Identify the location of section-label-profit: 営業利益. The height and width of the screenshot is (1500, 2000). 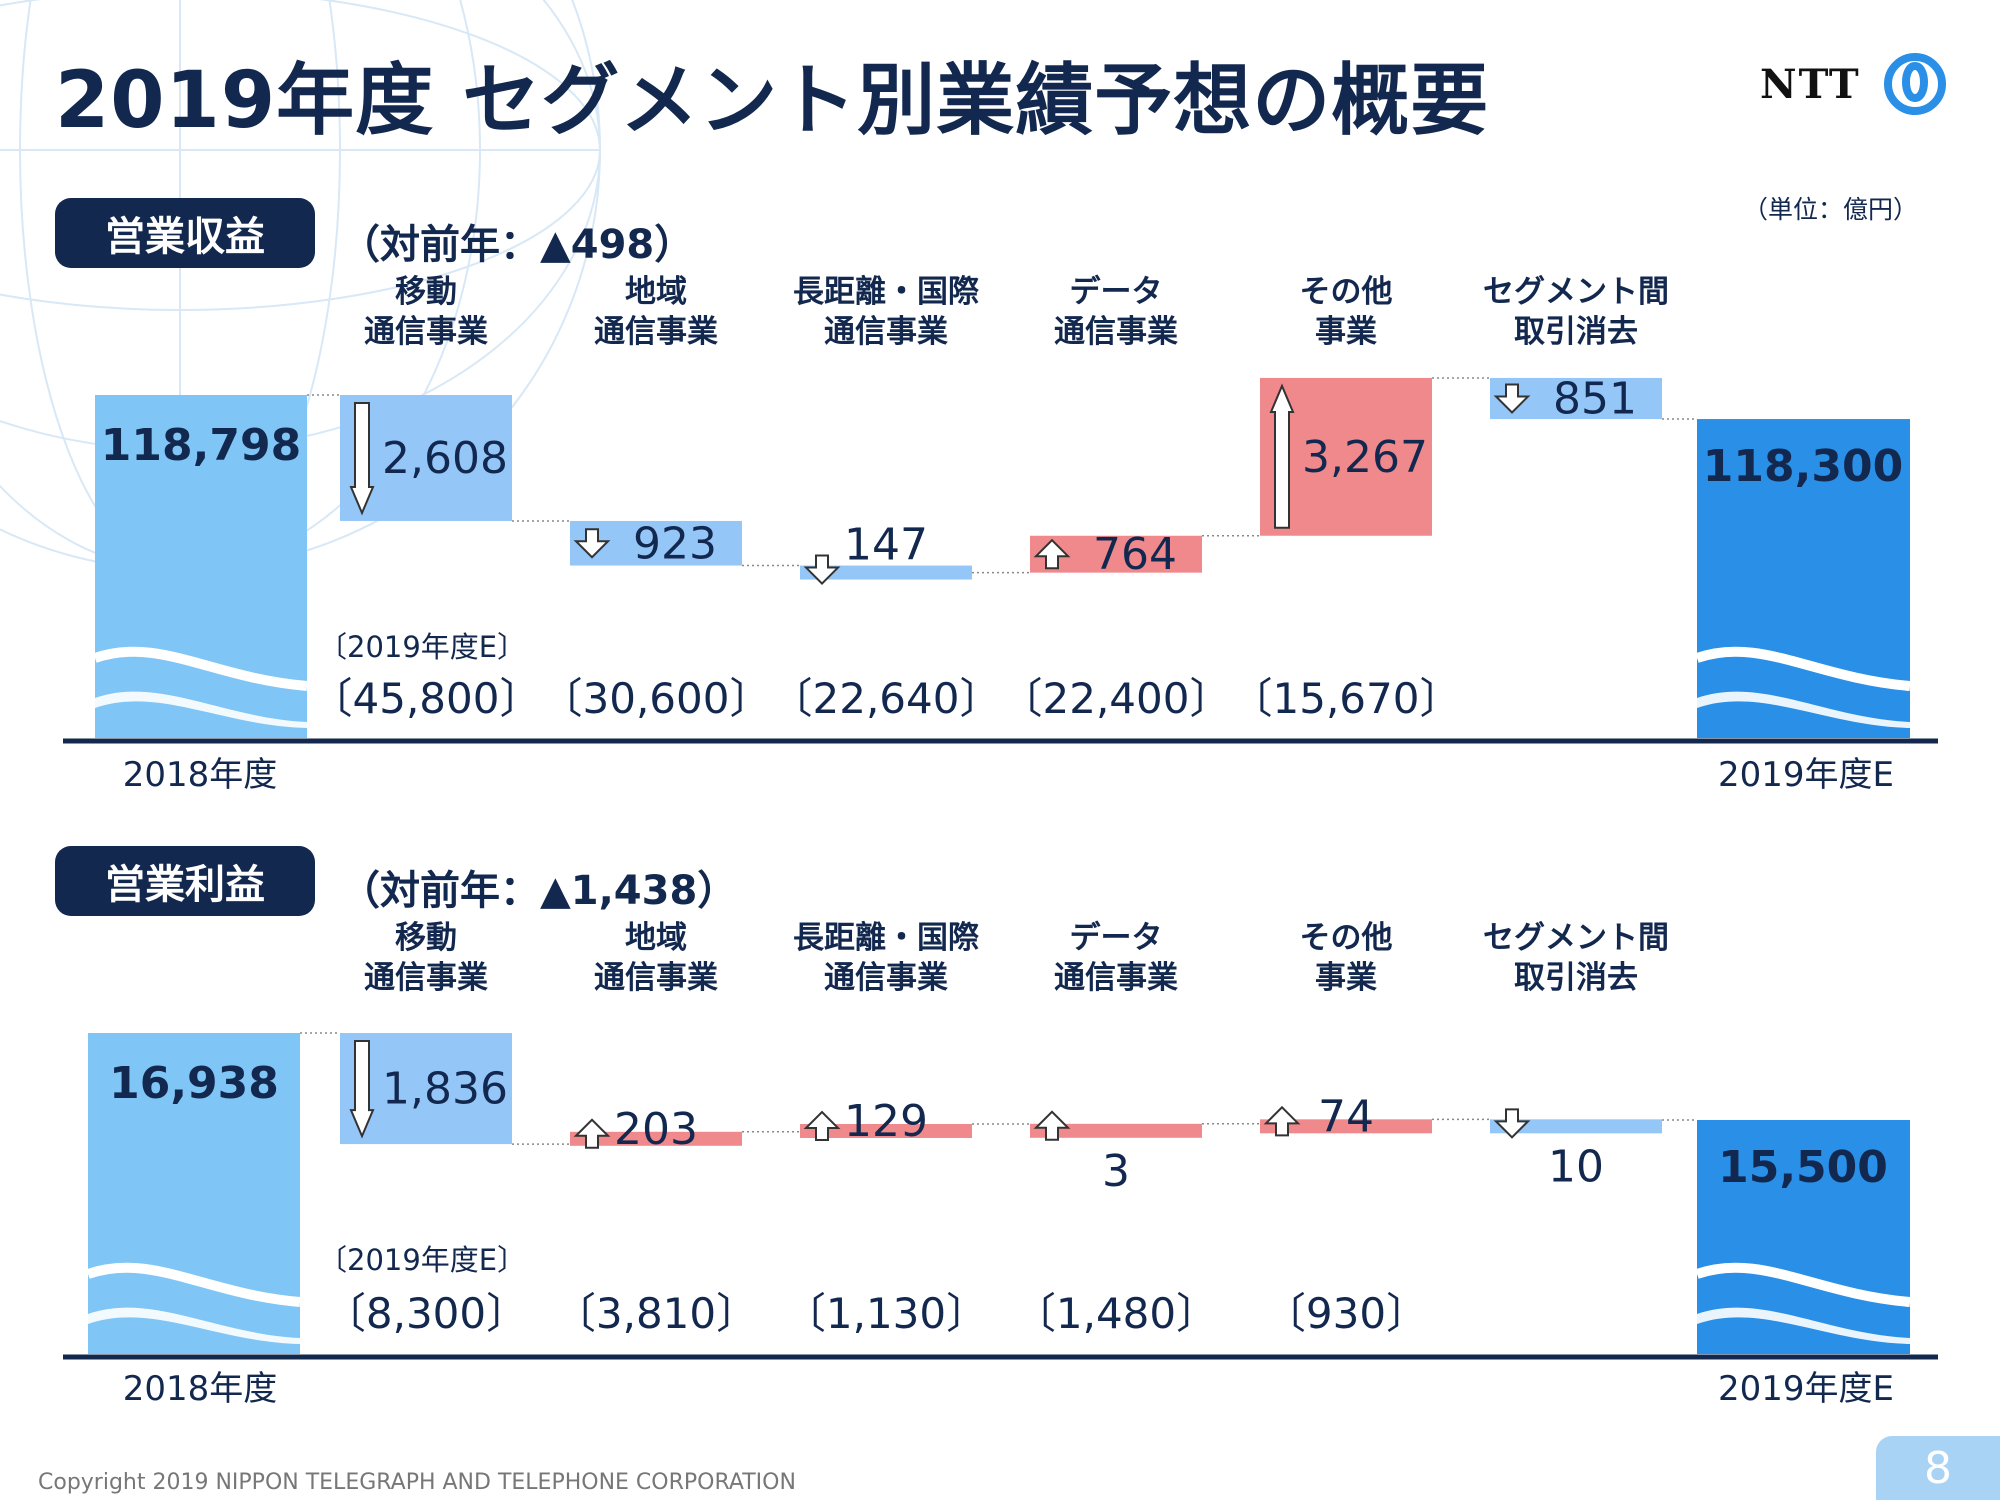
(185, 881).